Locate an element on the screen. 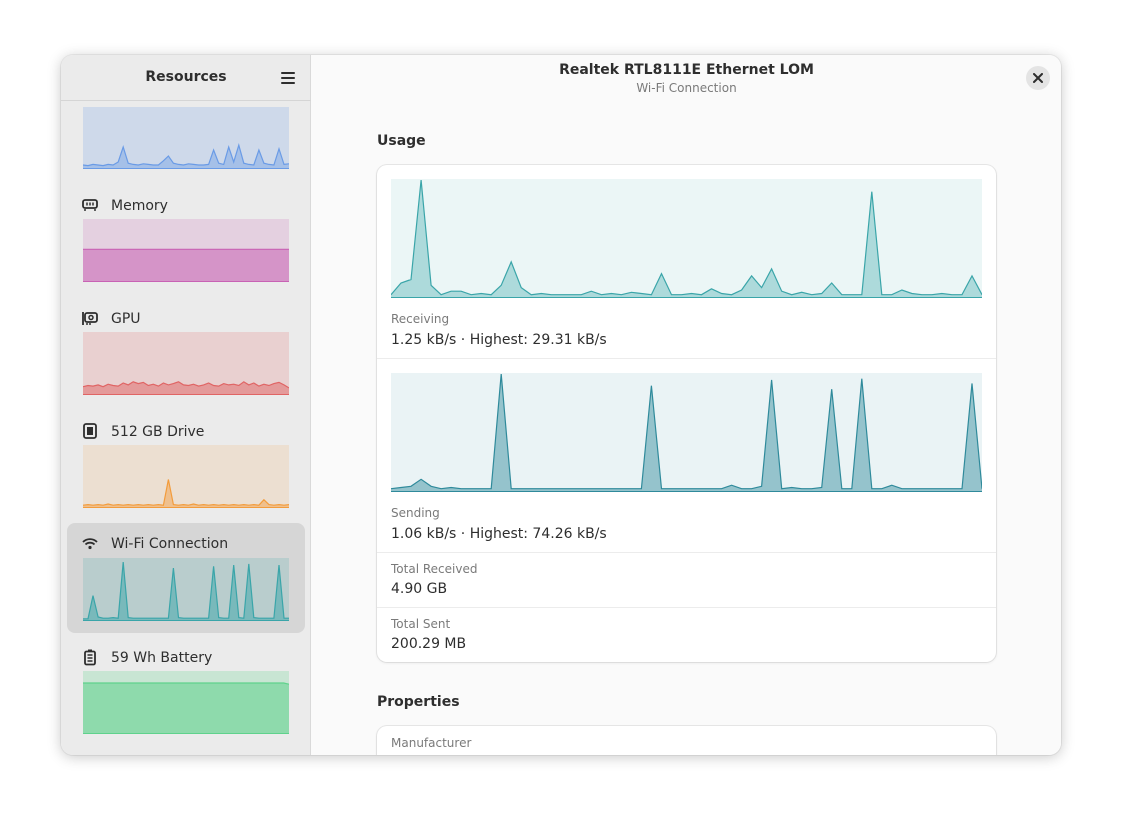 The width and height of the screenshot is (1122, 822). sidebar-item-battery: 59 Wh Battery is located at coordinates (186, 690).